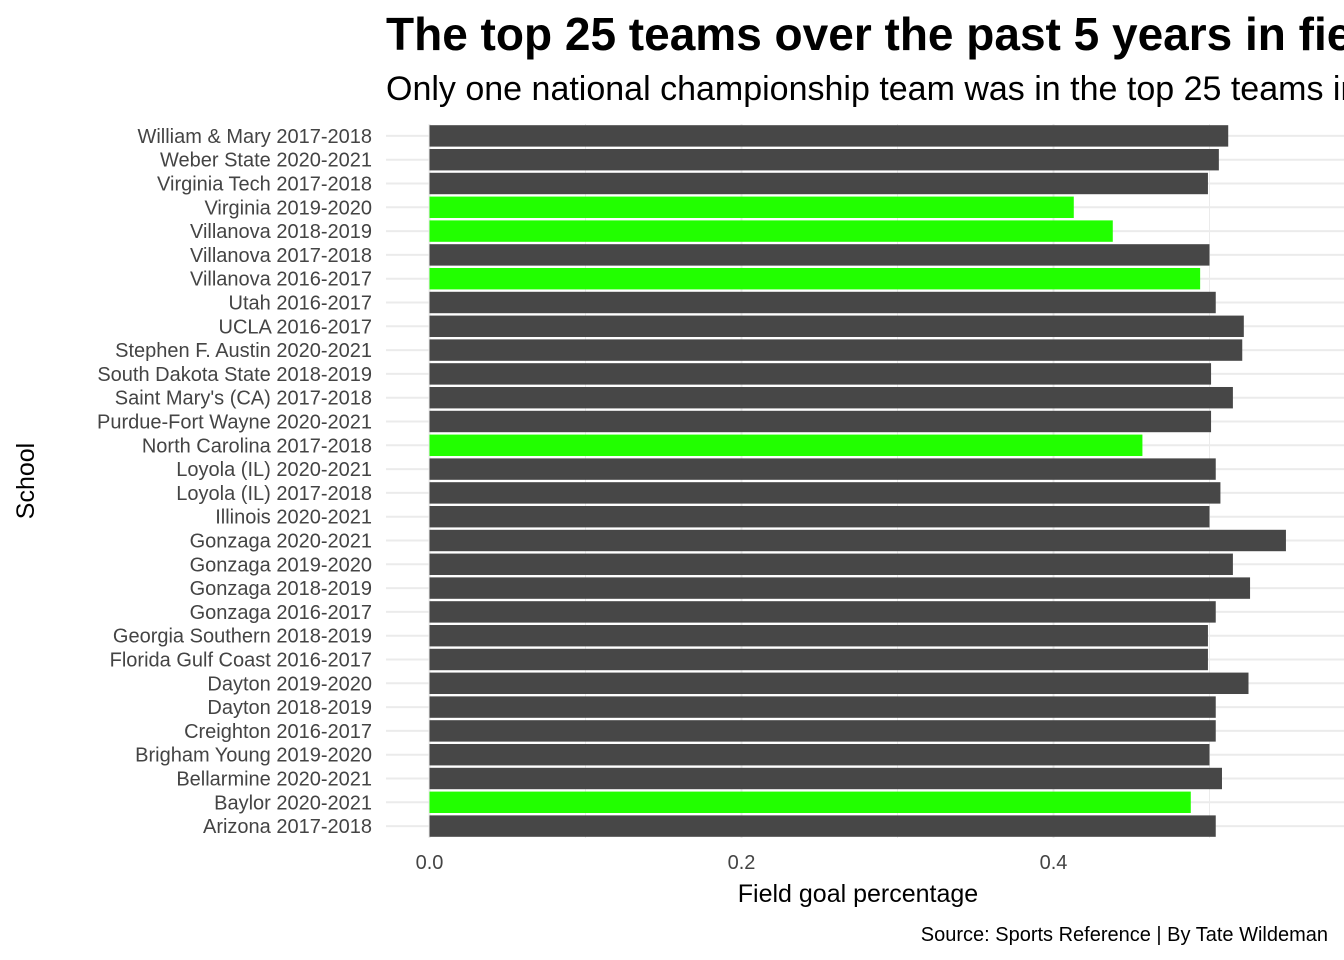  What do you see at coordinates (254, 137) in the screenshot?
I see `y-tick-label: William & Mary 2017-2018` at bounding box center [254, 137].